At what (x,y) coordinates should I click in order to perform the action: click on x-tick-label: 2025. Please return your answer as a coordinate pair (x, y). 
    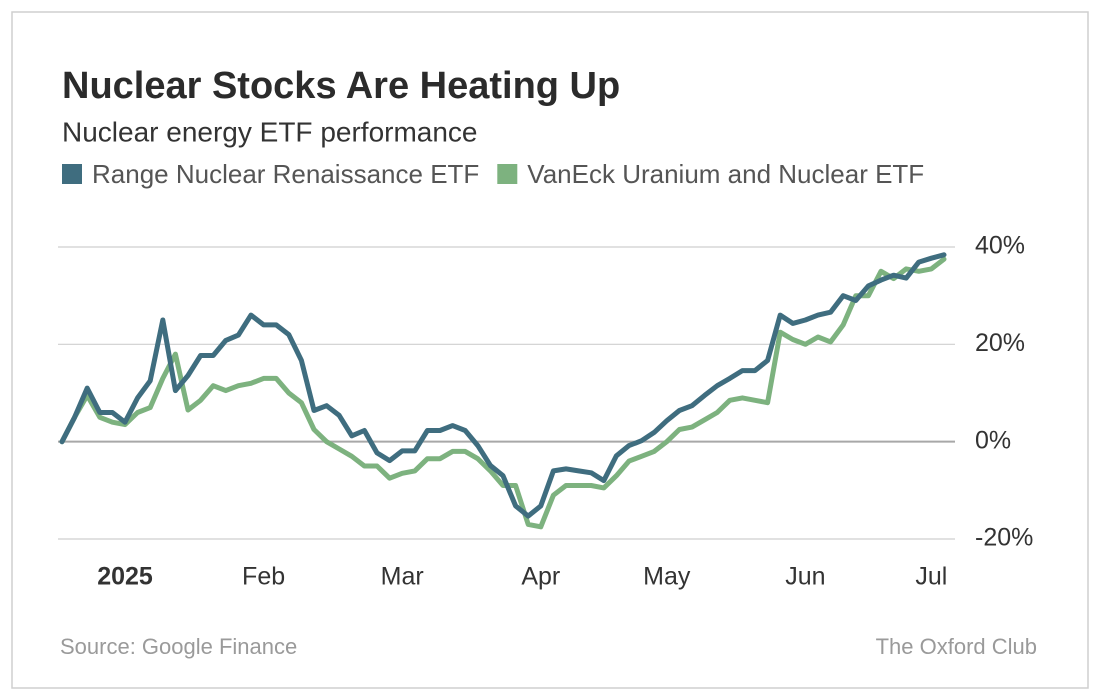
    Looking at the image, I should click on (125, 577).